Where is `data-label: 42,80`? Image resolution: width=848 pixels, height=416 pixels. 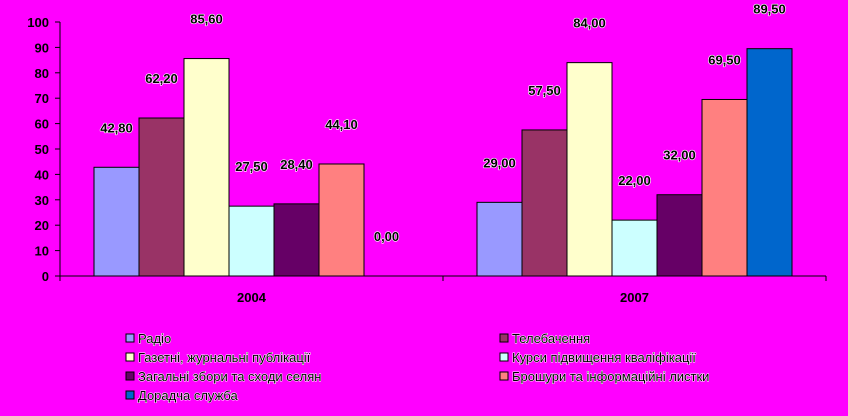 data-label: 42,80 is located at coordinates (116, 127).